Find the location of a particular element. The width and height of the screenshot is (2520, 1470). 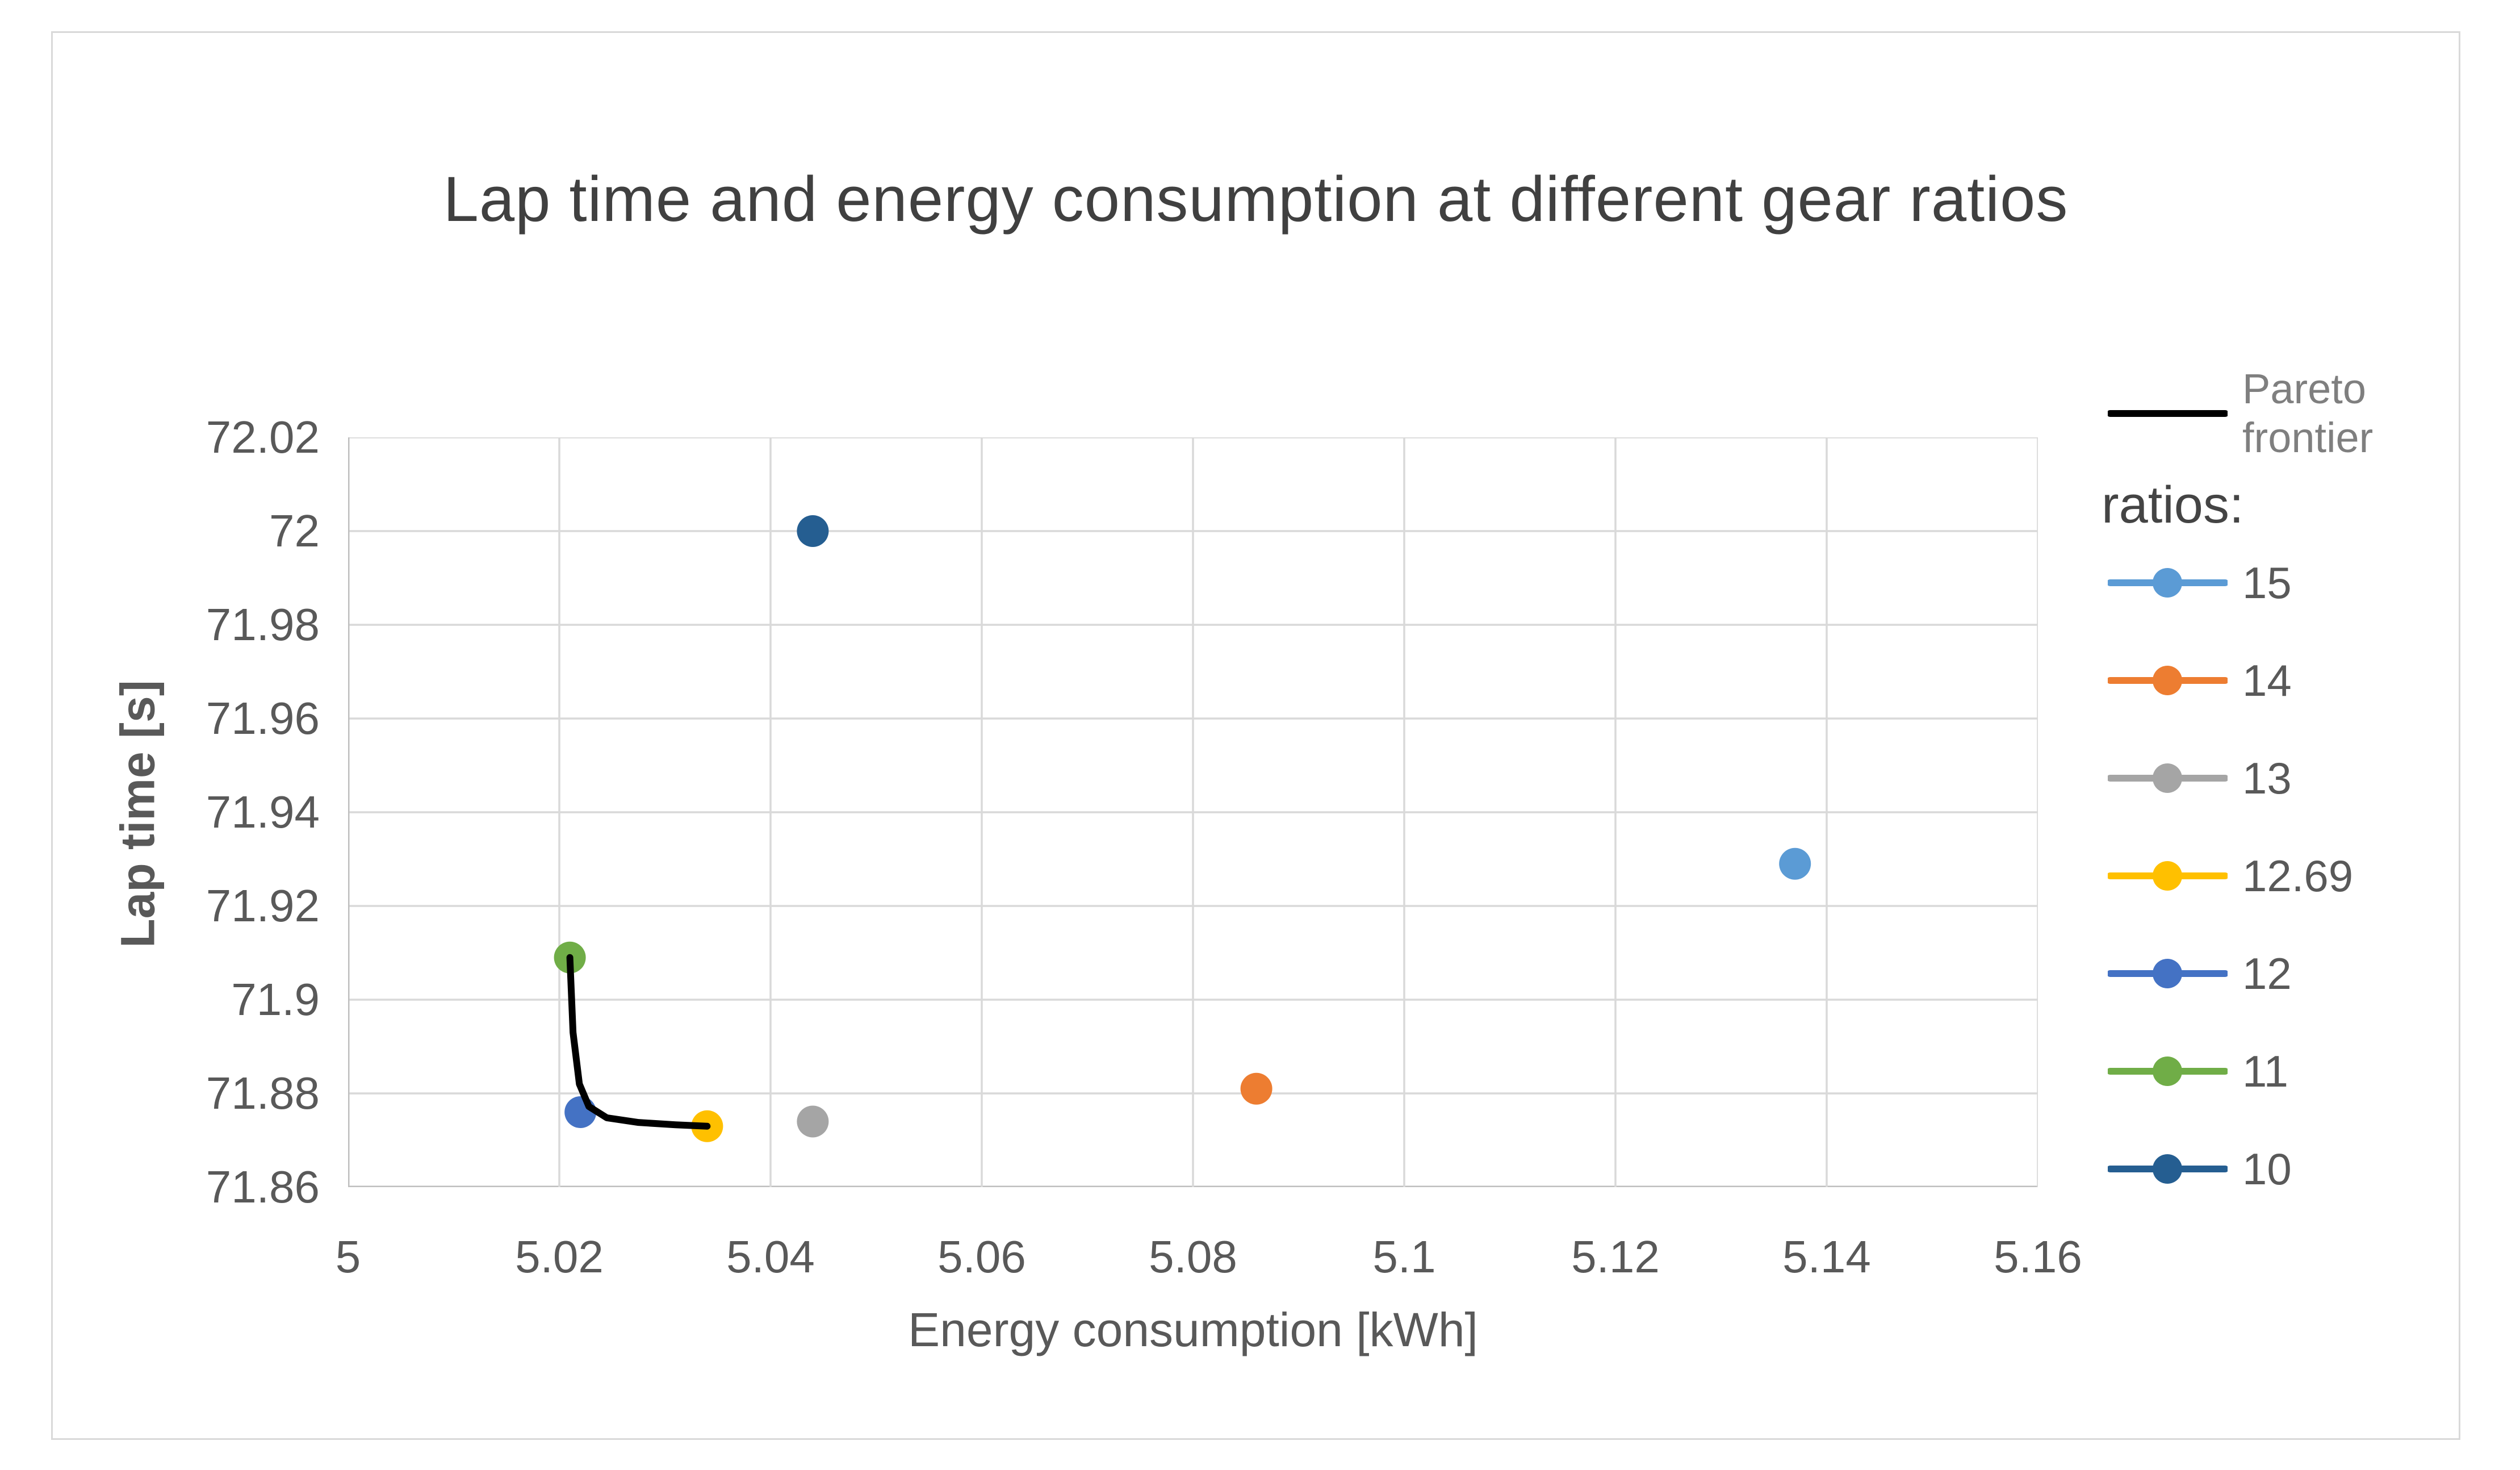

legend-item-ratio-12: 12 is located at coordinates (2200, 974).